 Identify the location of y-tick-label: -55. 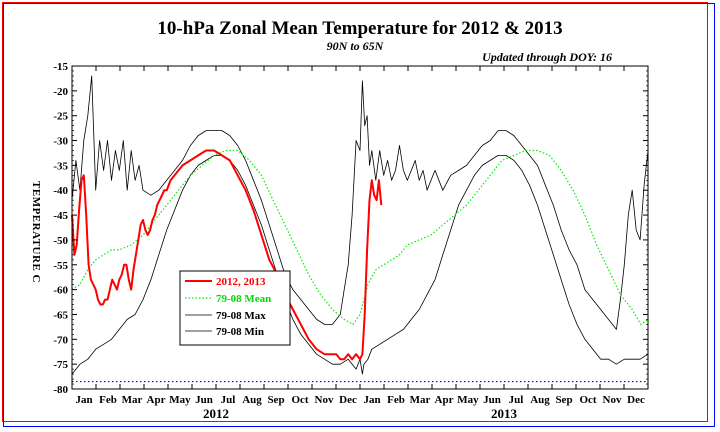
(60, 266).